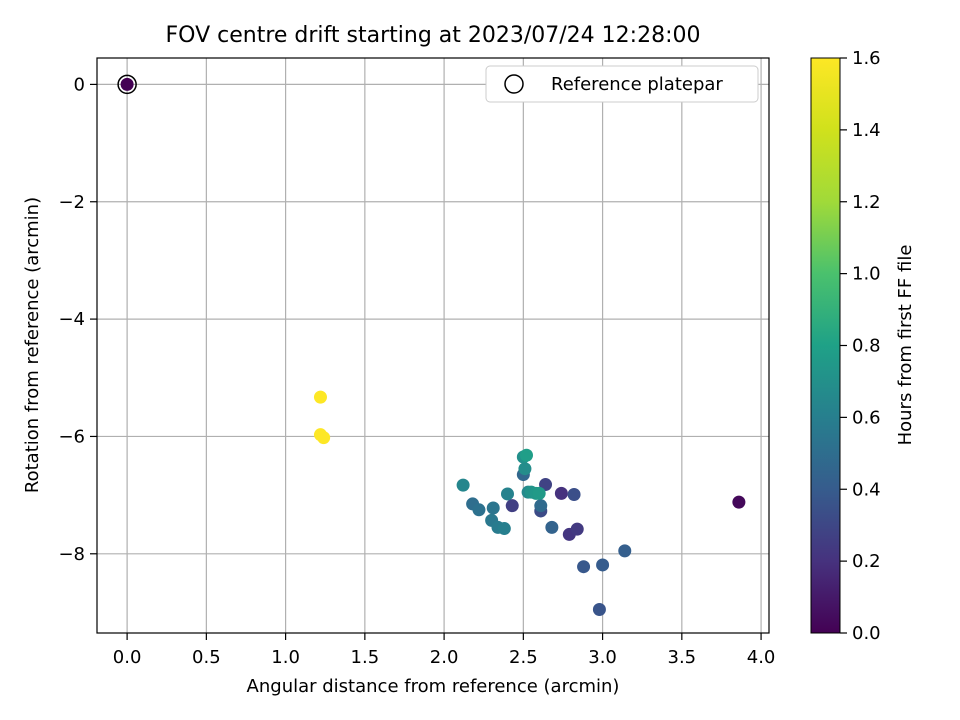 This screenshot has height=720, width=960. What do you see at coordinates (866, 202) in the screenshot?
I see `colorbar-tick-label: 1.2` at bounding box center [866, 202].